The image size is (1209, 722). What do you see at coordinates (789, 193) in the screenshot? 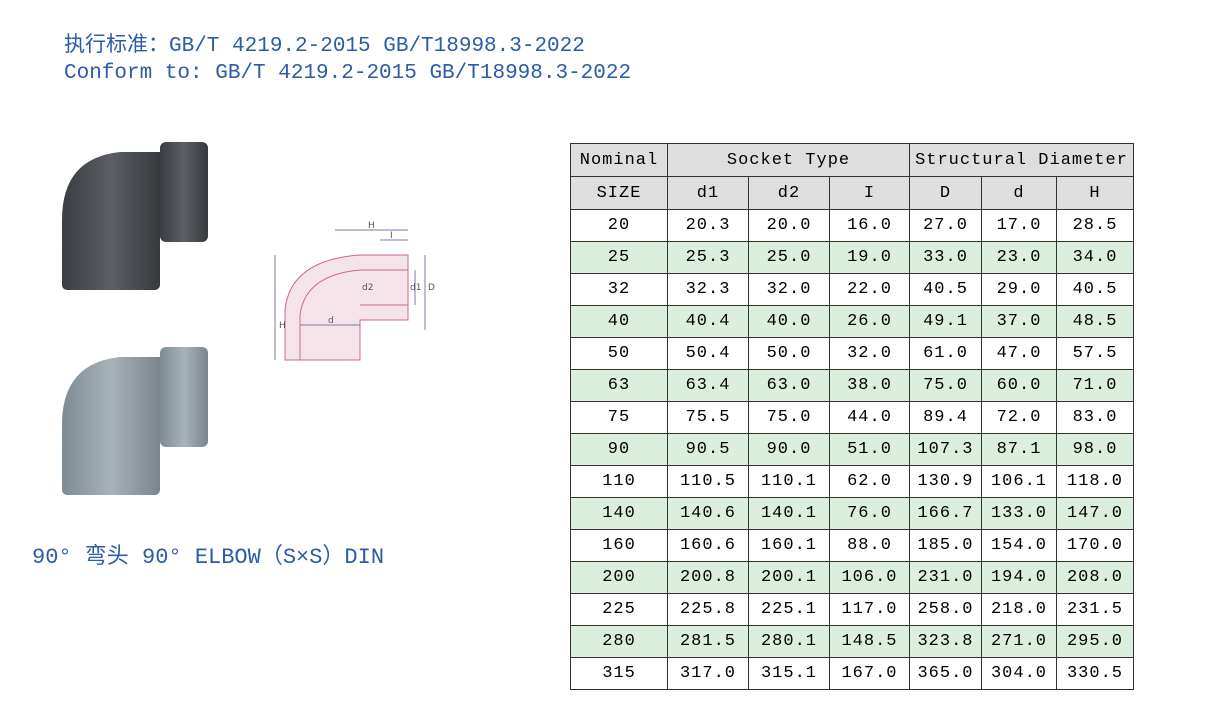
I see `column-header: d2` at bounding box center [789, 193].